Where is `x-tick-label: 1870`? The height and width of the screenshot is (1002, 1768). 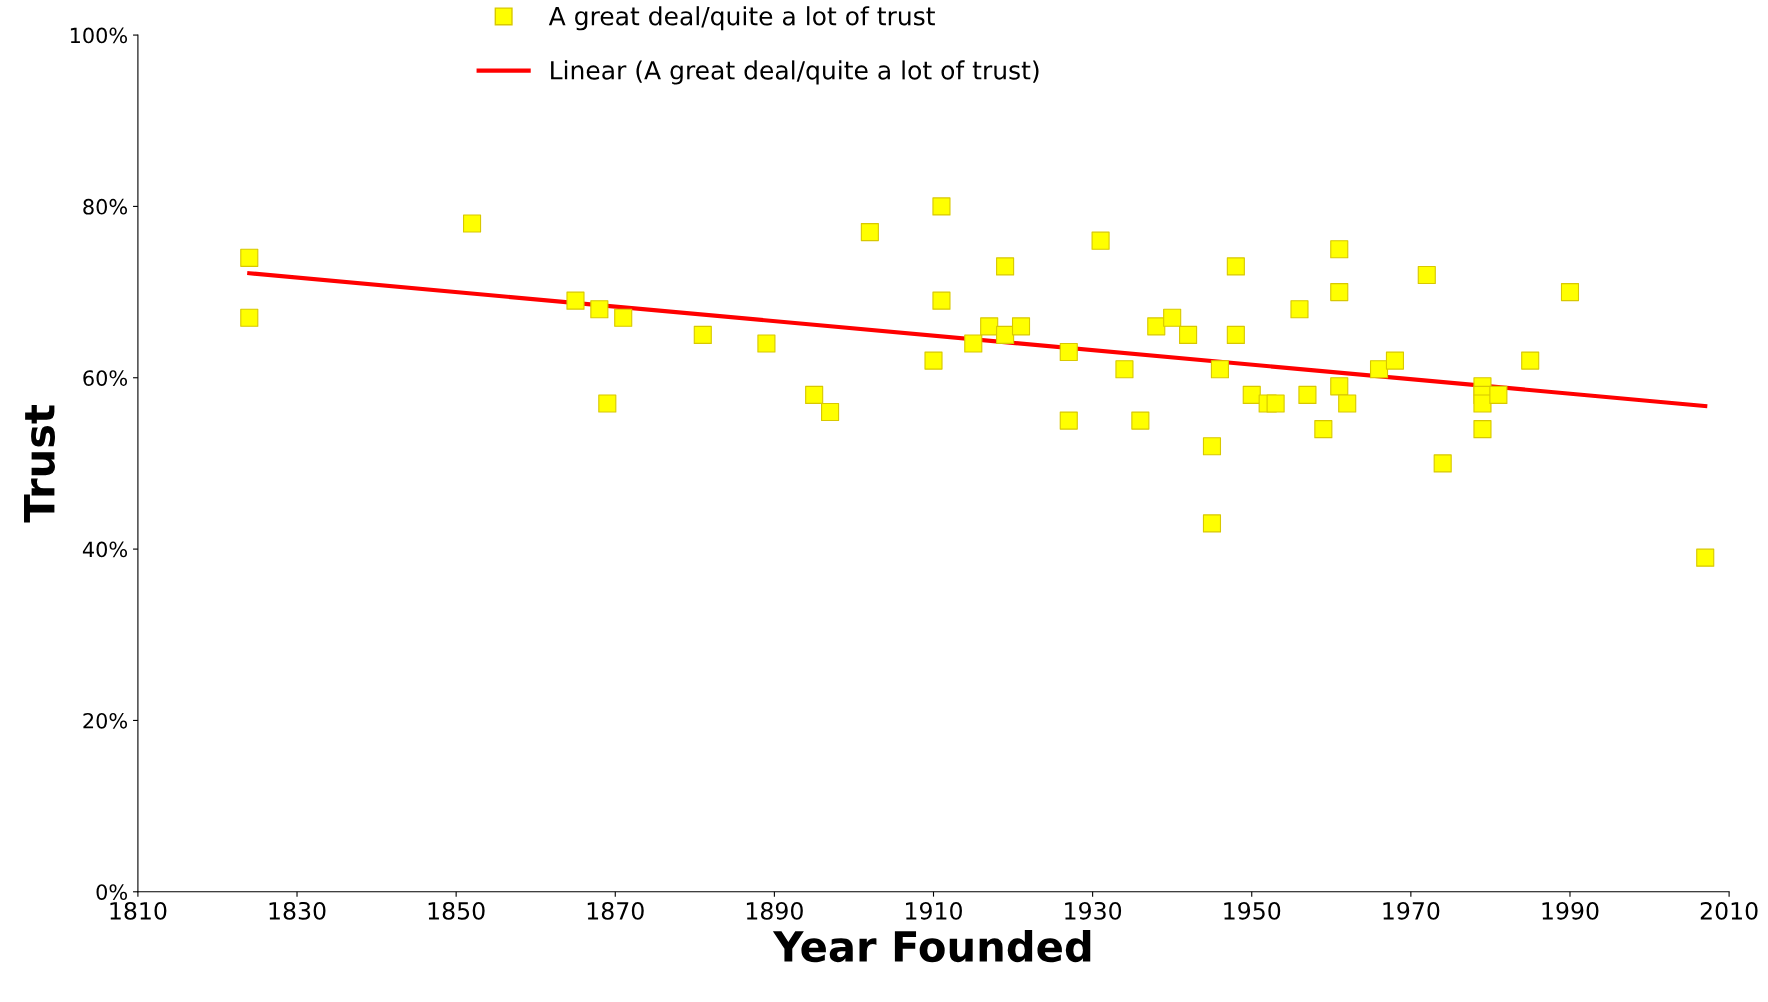 x-tick-label: 1870 is located at coordinates (615, 910).